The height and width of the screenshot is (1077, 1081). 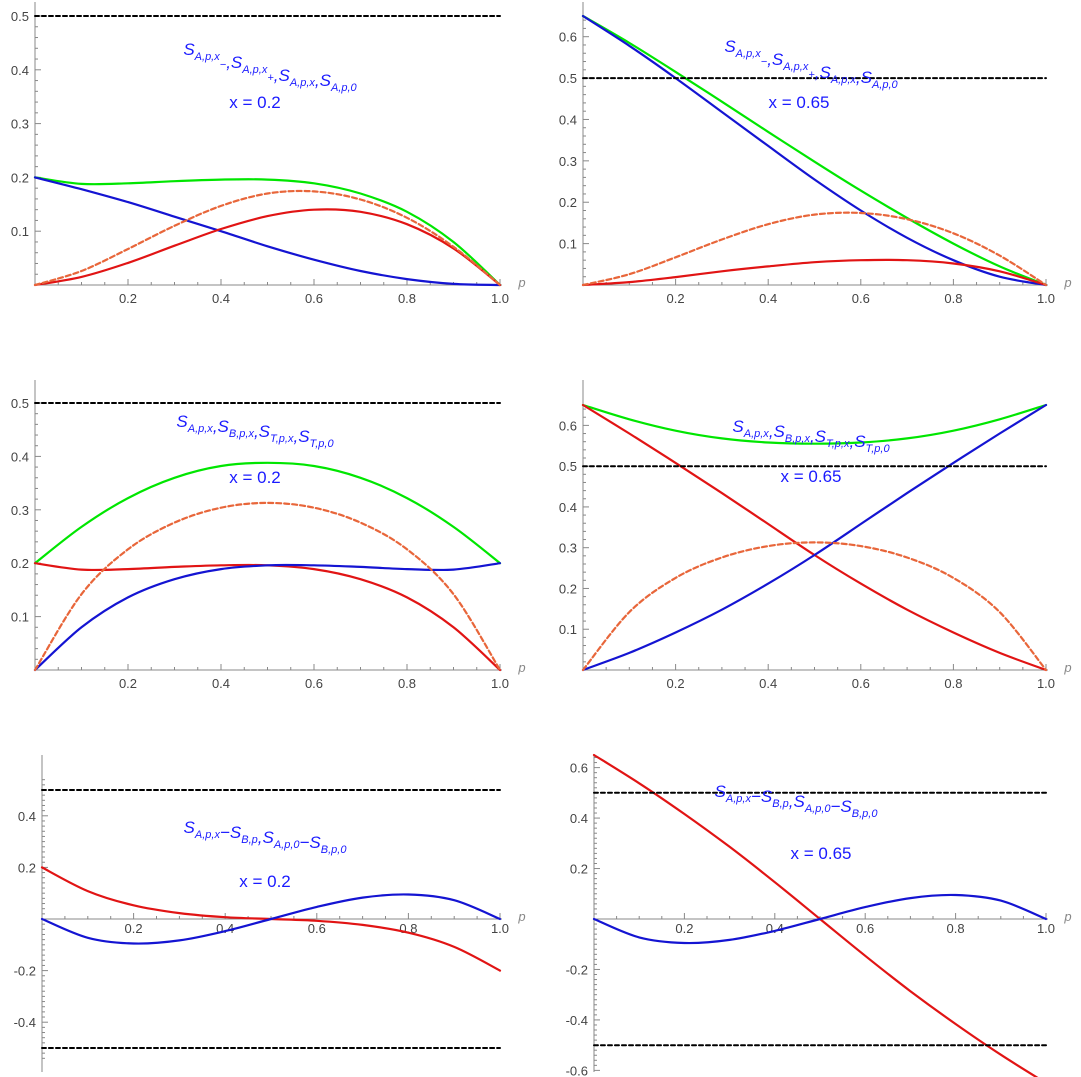 What do you see at coordinates (577, 1070) in the screenshot?
I see `y-tick-label: -0.6` at bounding box center [577, 1070].